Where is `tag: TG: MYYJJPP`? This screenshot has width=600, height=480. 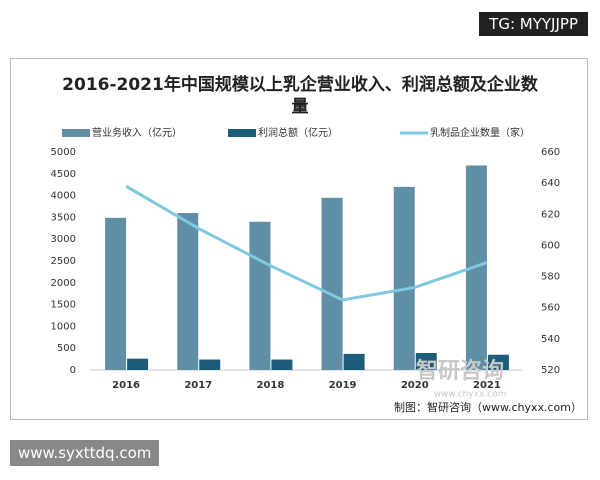
tag: TG: MYYJJPP is located at coordinates (533, 24).